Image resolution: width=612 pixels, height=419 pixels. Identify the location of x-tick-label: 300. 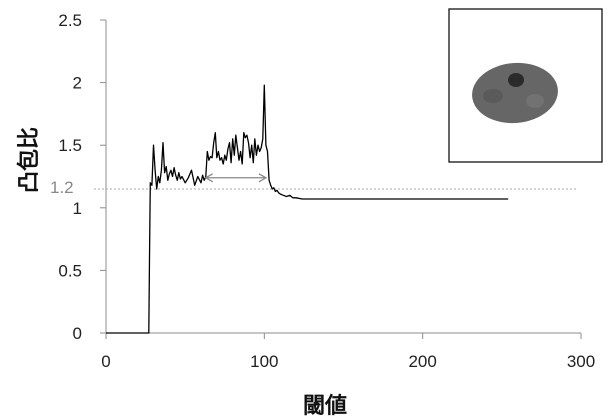
(581, 361).